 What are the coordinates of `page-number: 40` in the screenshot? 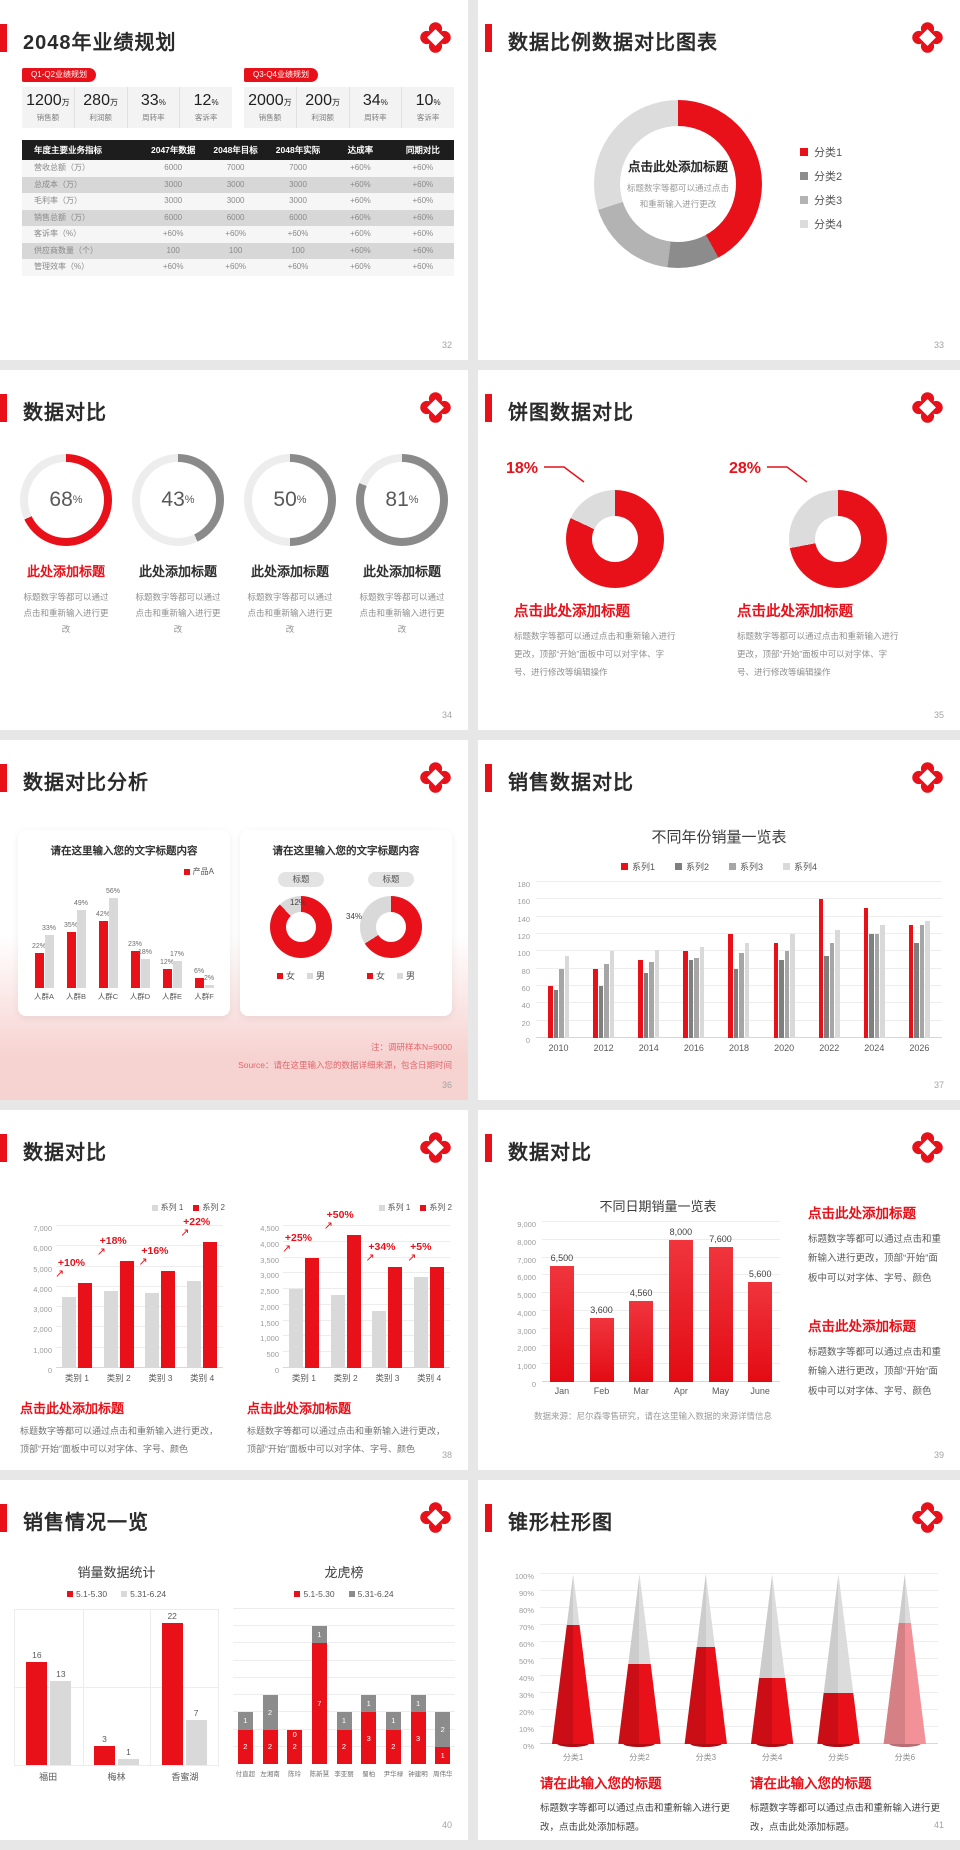 It's located at (446, 1825).